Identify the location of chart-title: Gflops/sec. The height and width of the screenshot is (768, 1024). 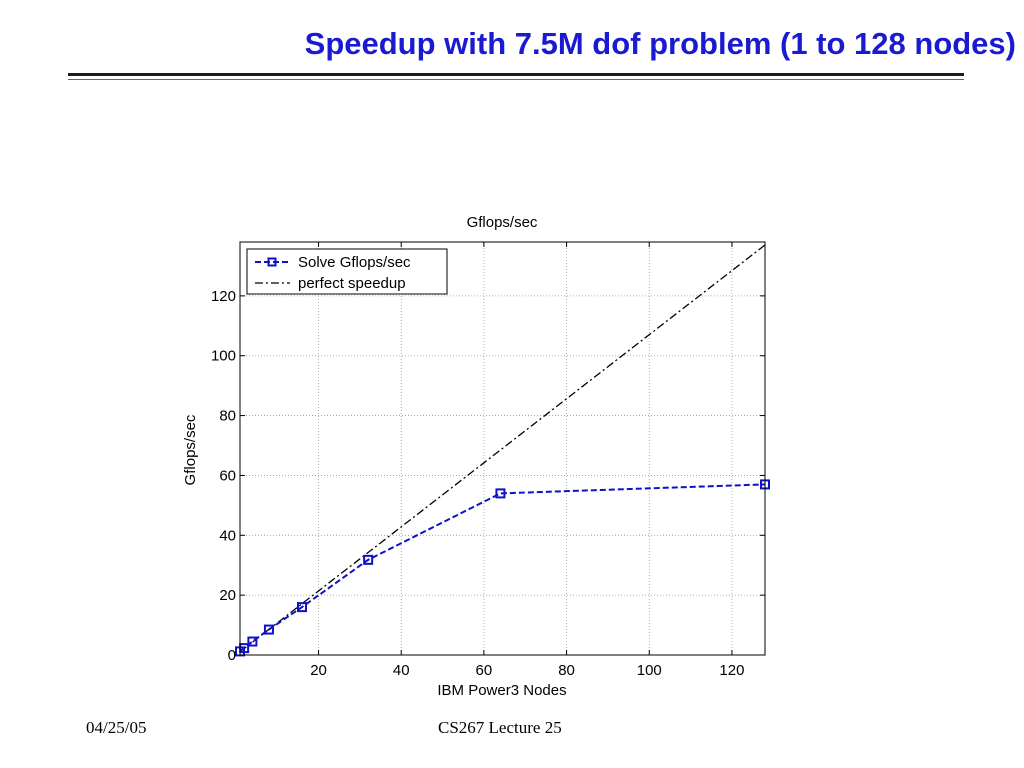
(502, 222).